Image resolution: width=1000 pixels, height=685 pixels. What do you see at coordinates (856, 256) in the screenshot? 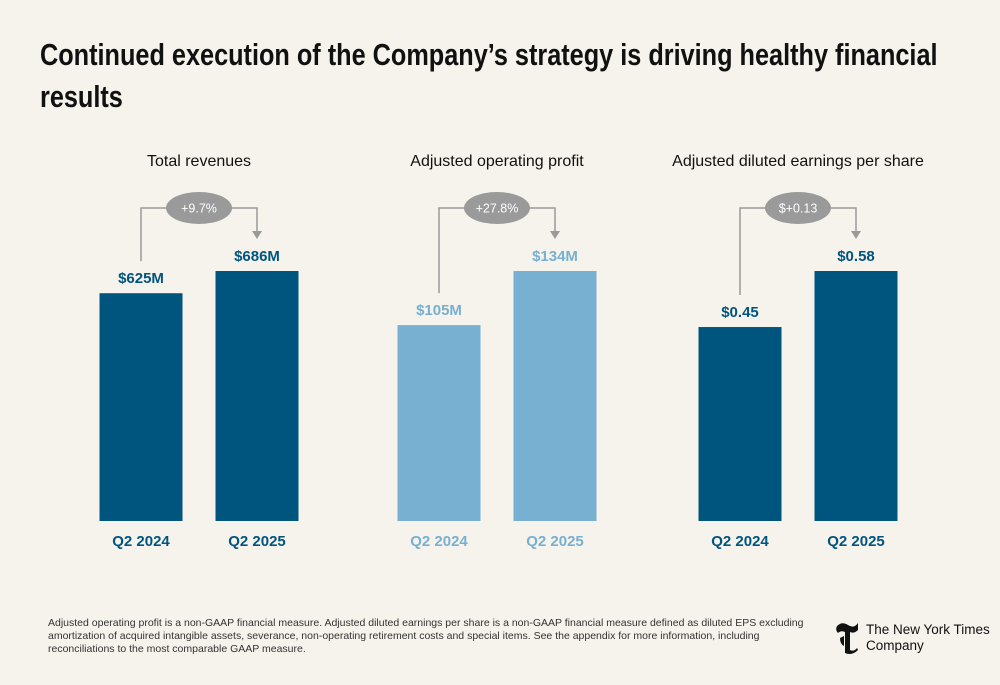
I see `value-label: $0.58` at bounding box center [856, 256].